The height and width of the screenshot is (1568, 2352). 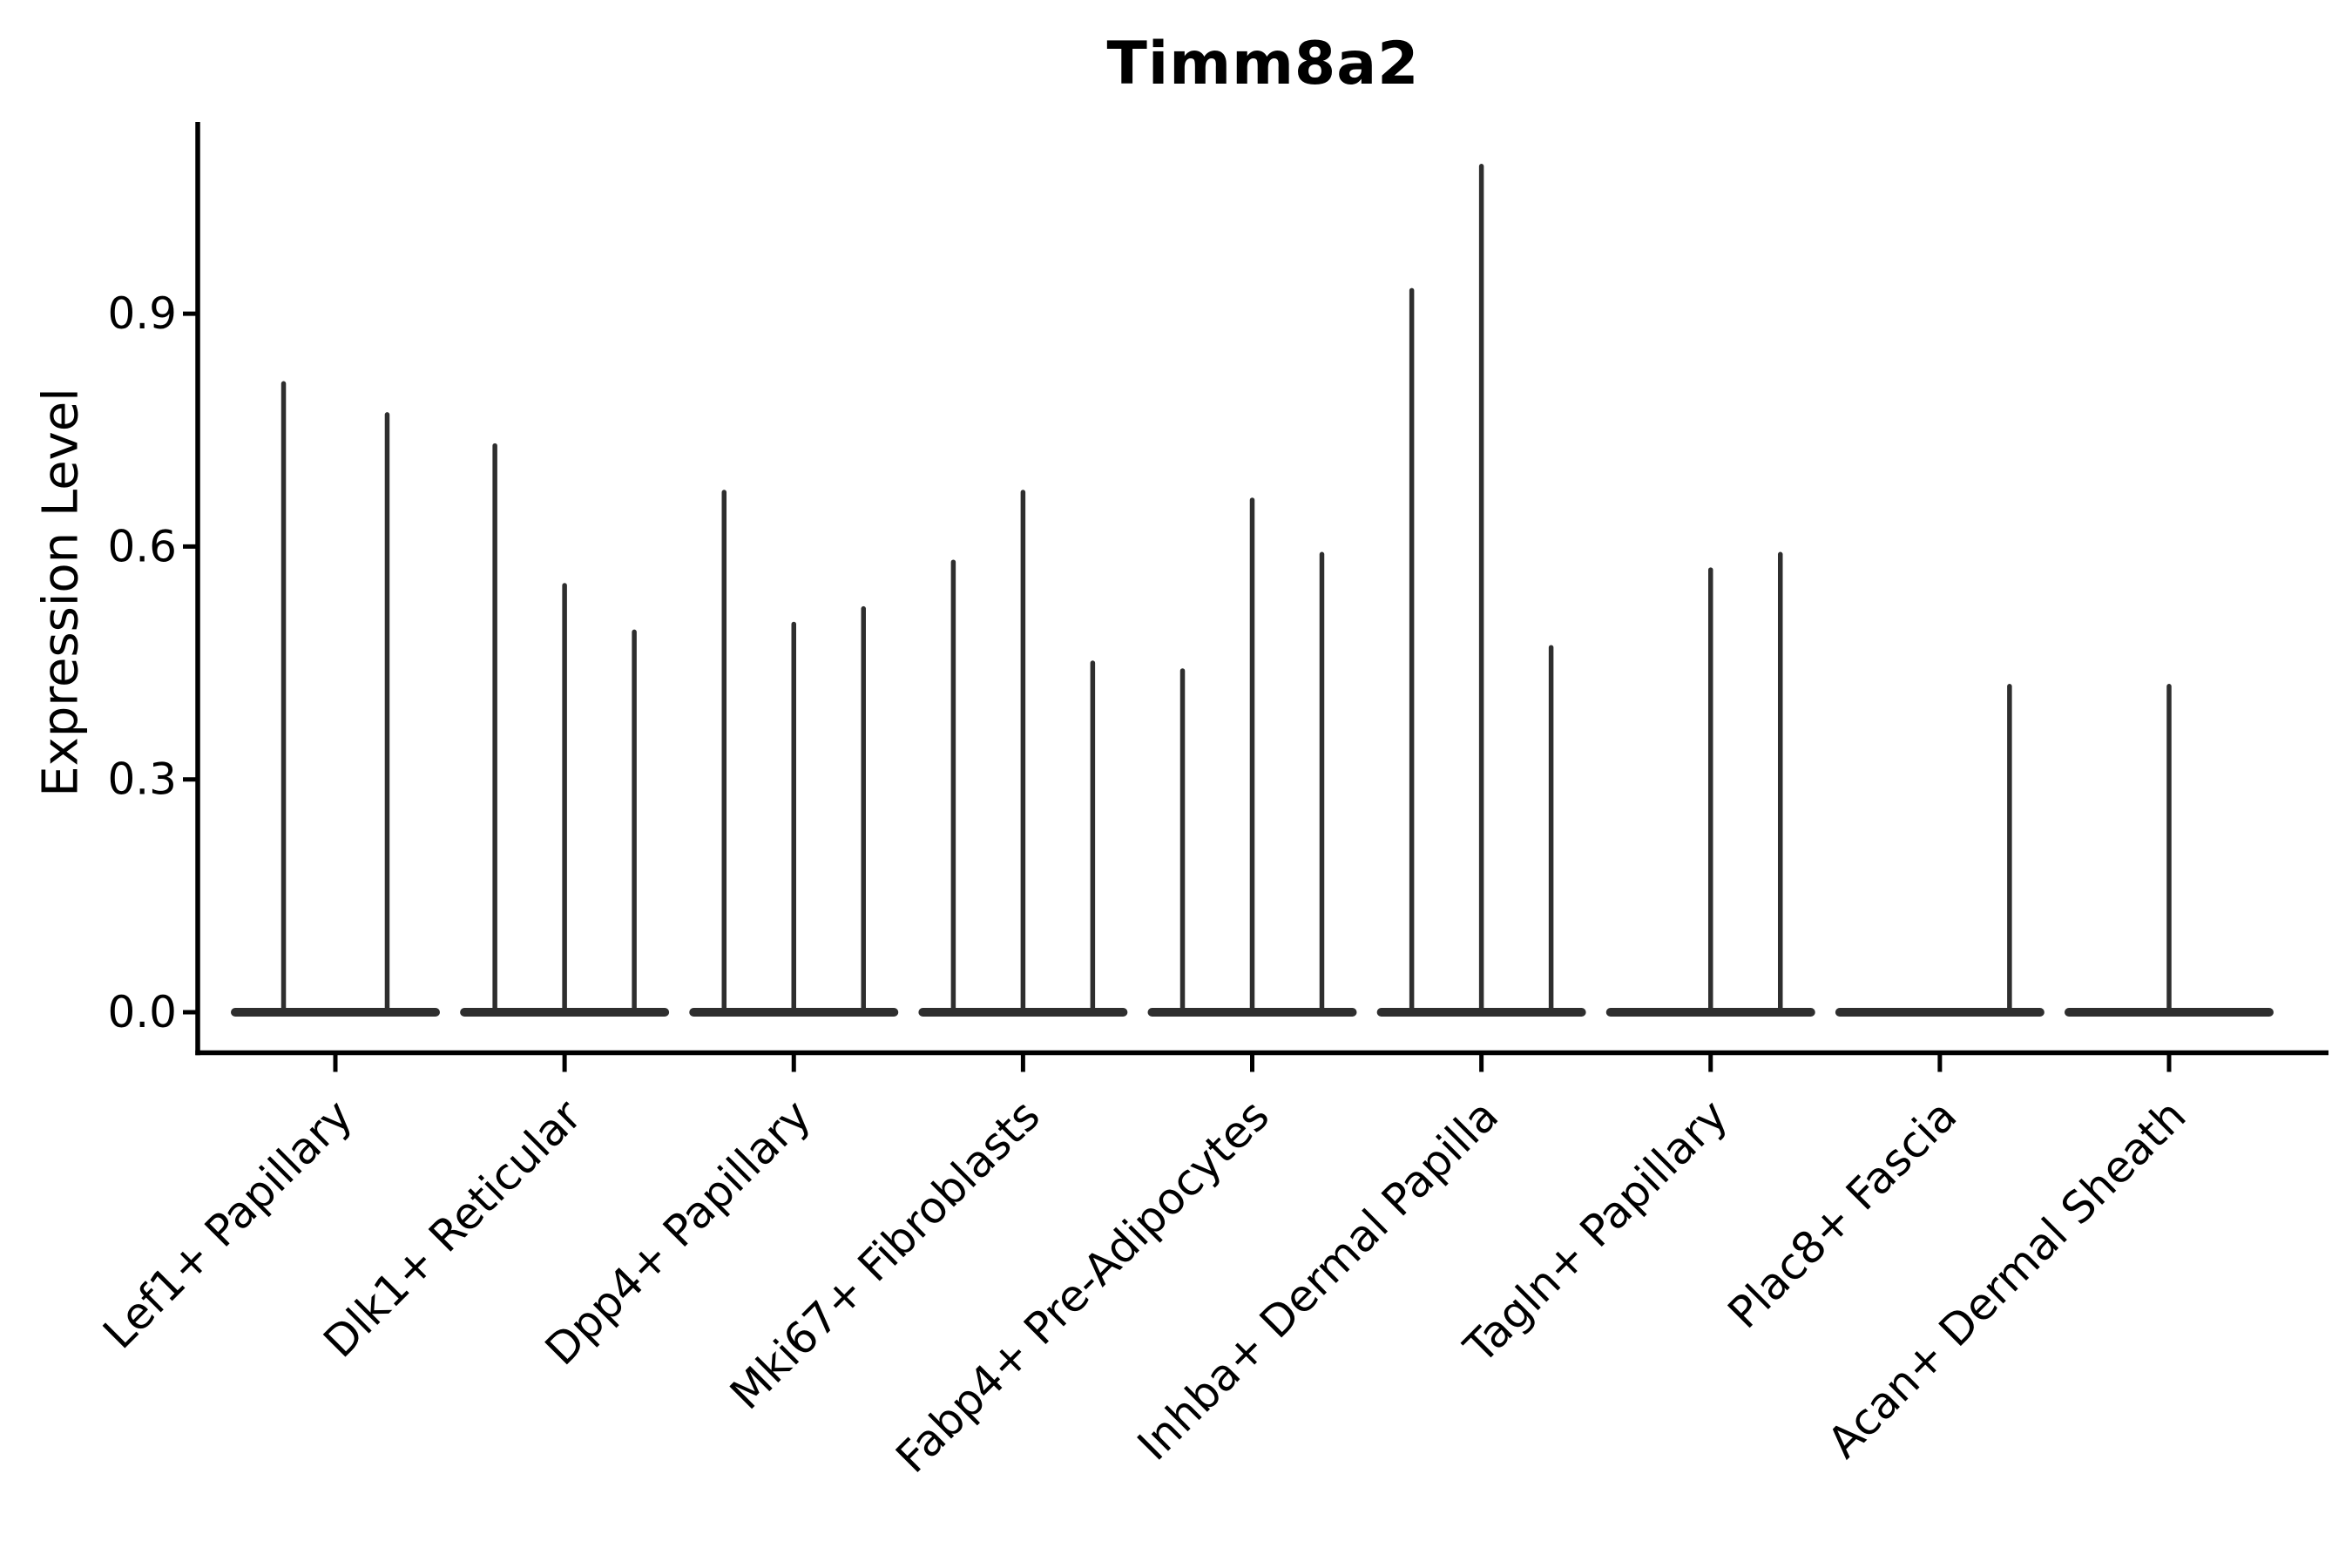 What do you see at coordinates (1083, 1286) in the screenshot?
I see `x-tick-label: Fabp4+ Pre-Adipocytes` at bounding box center [1083, 1286].